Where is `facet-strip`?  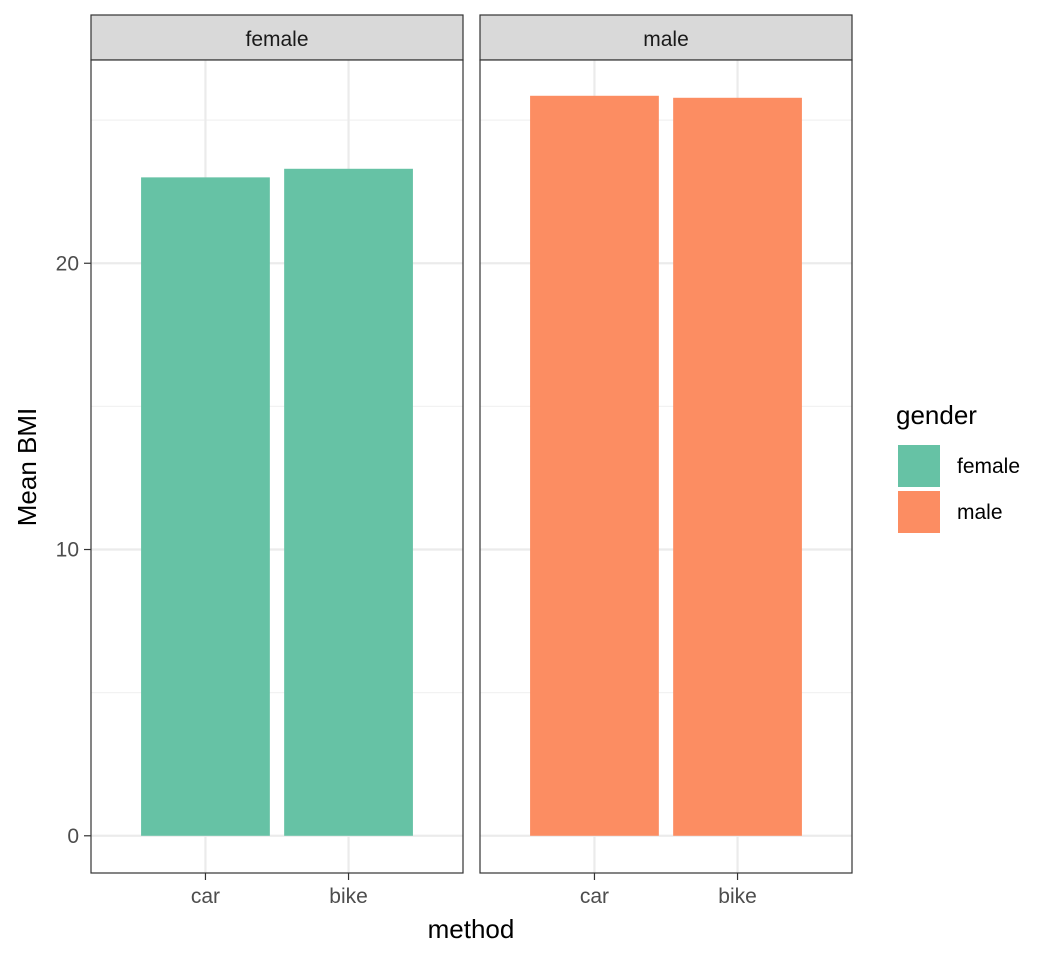 facet-strip is located at coordinates (277, 37).